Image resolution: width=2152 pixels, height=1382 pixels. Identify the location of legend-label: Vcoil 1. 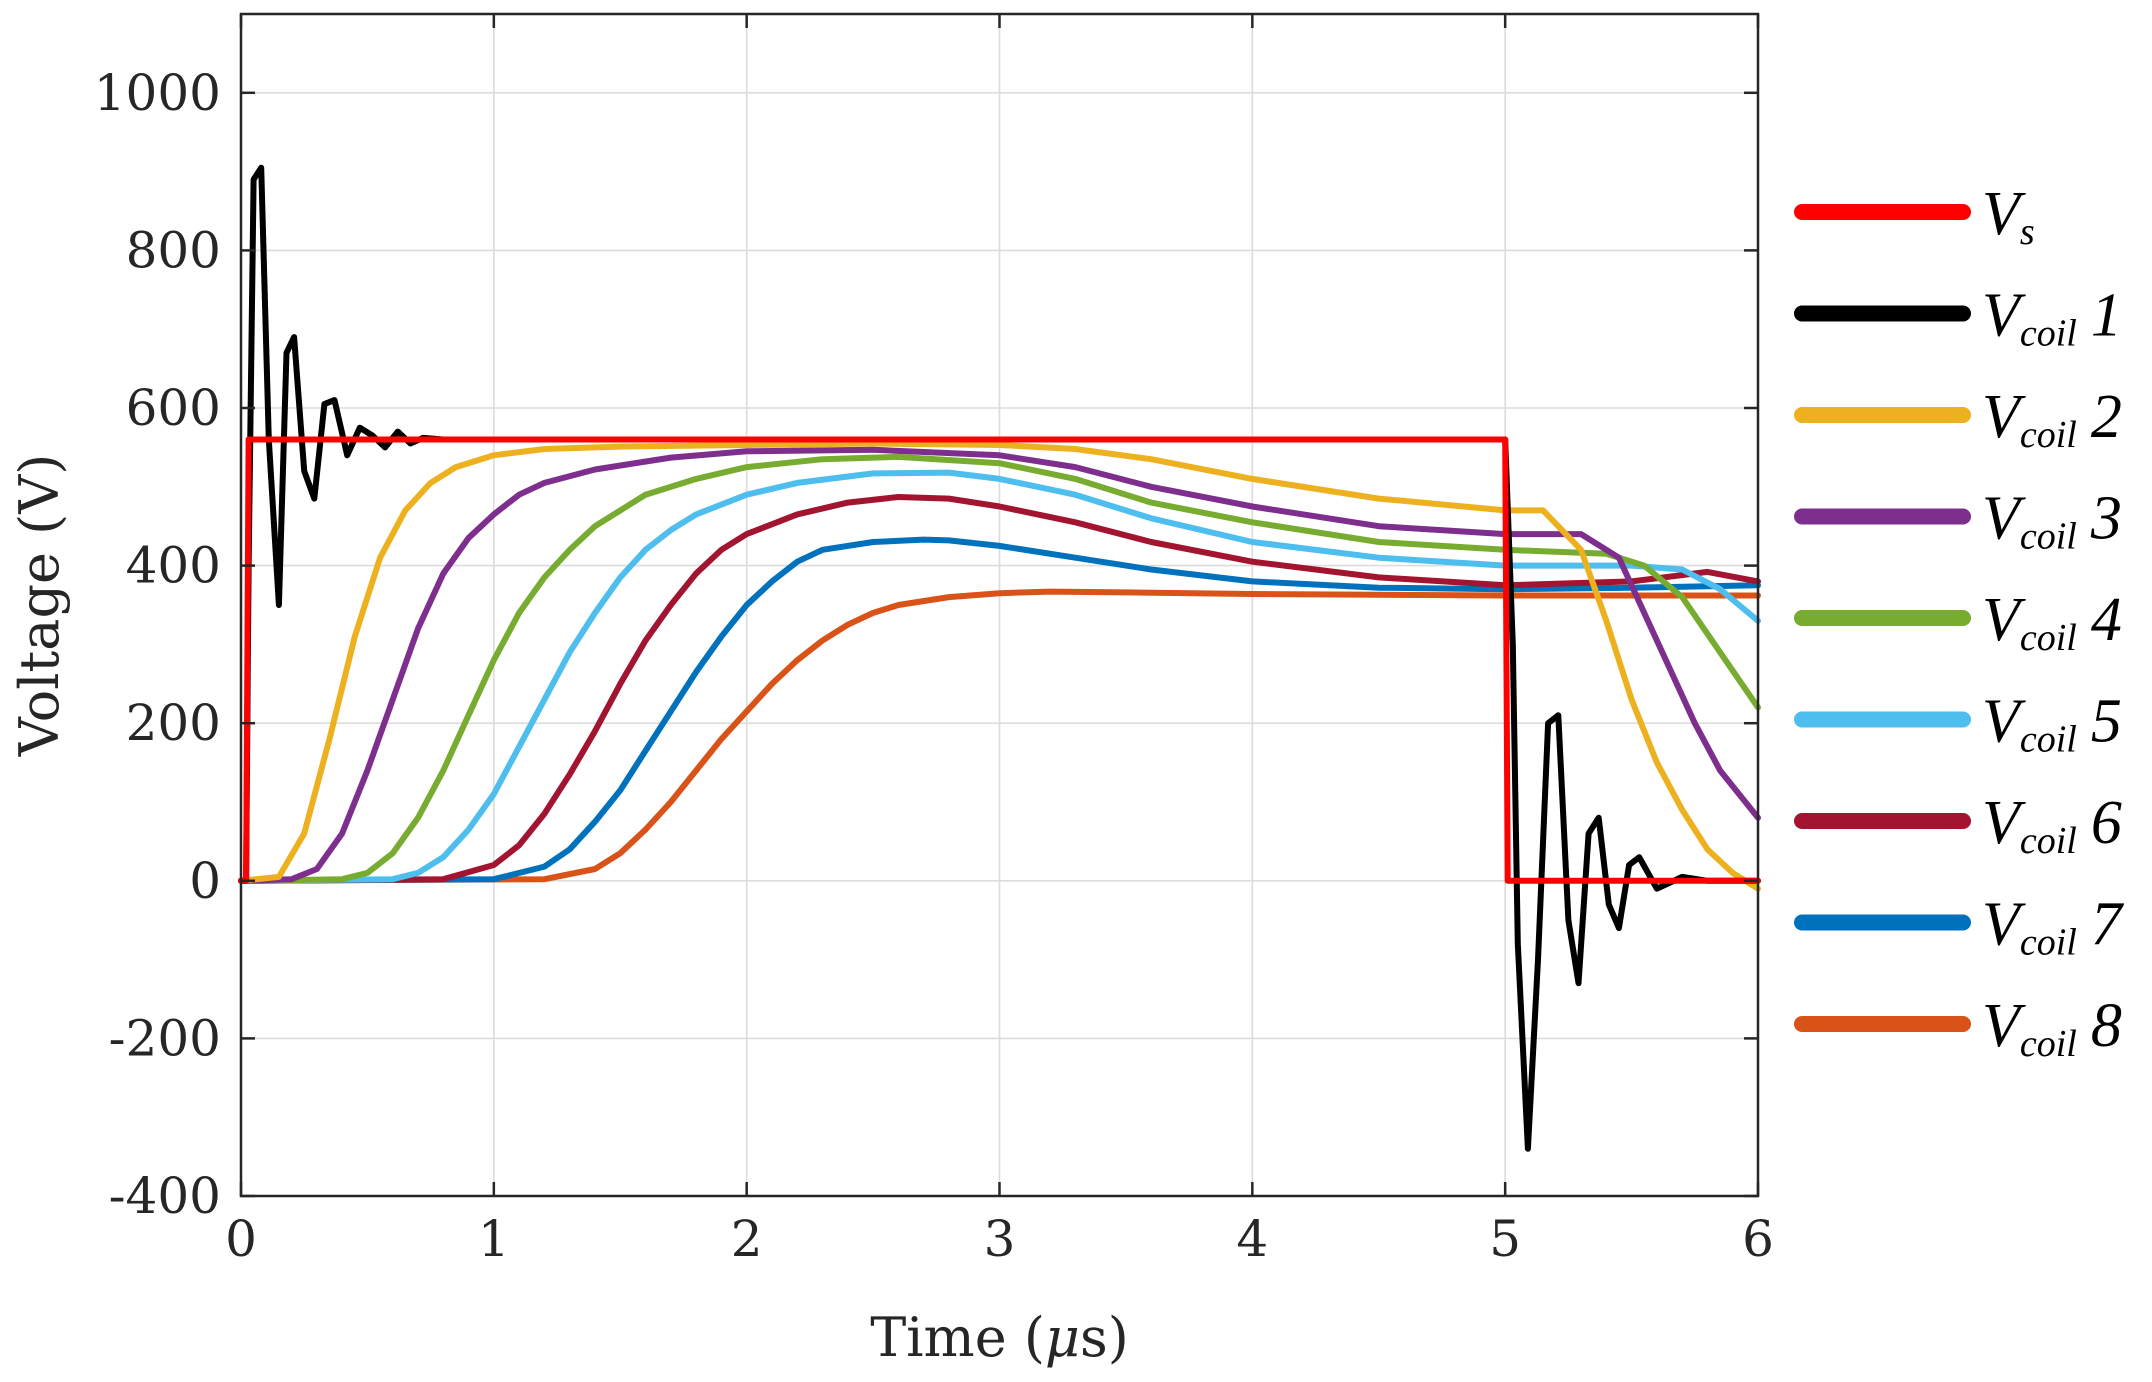
(2052, 318).